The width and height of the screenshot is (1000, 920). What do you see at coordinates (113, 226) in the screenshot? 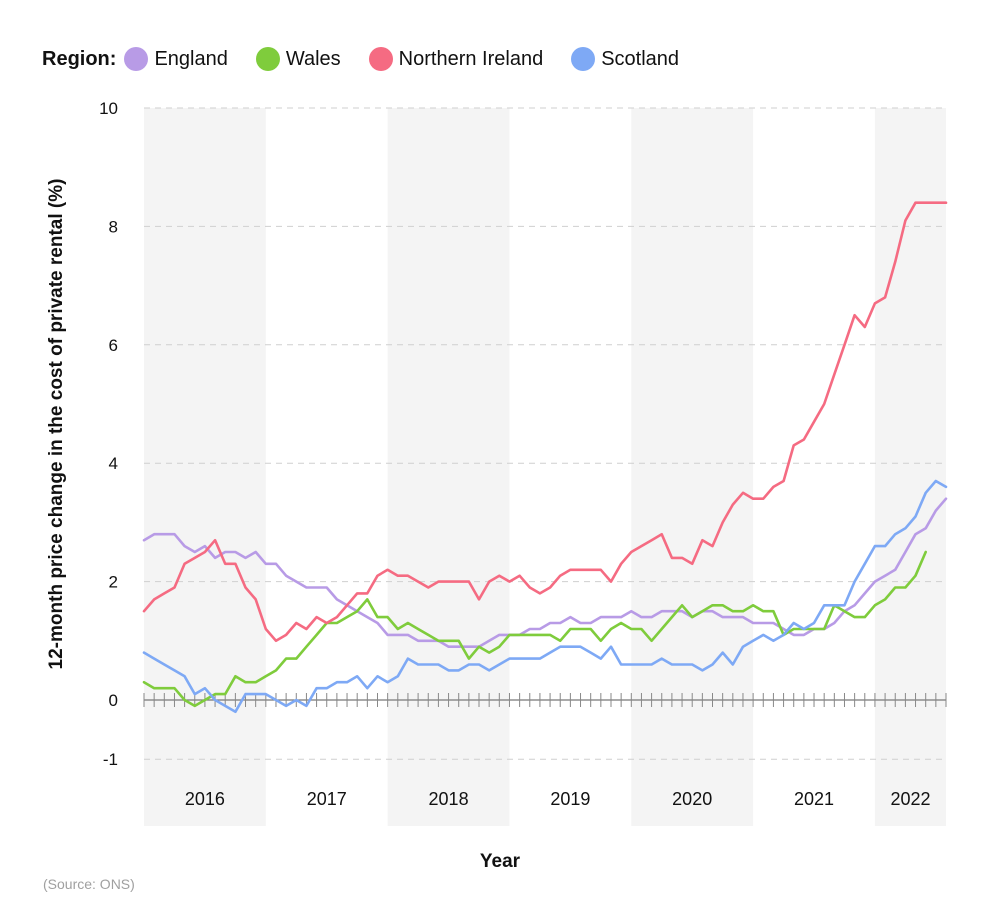
I see `y-tick-label: 8` at bounding box center [113, 226].